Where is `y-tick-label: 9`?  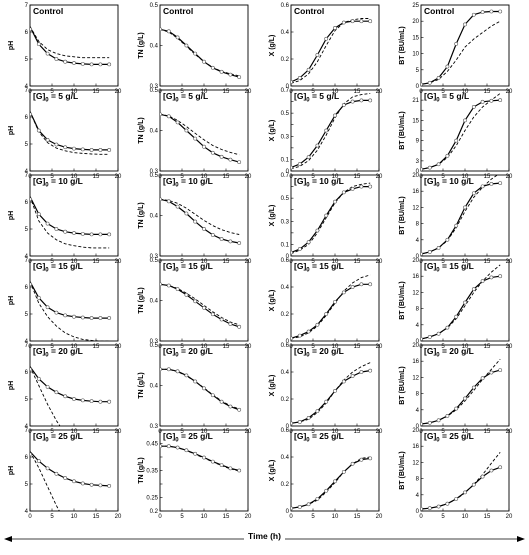 y-tick-label: 9 is located at coordinates (418, 142).